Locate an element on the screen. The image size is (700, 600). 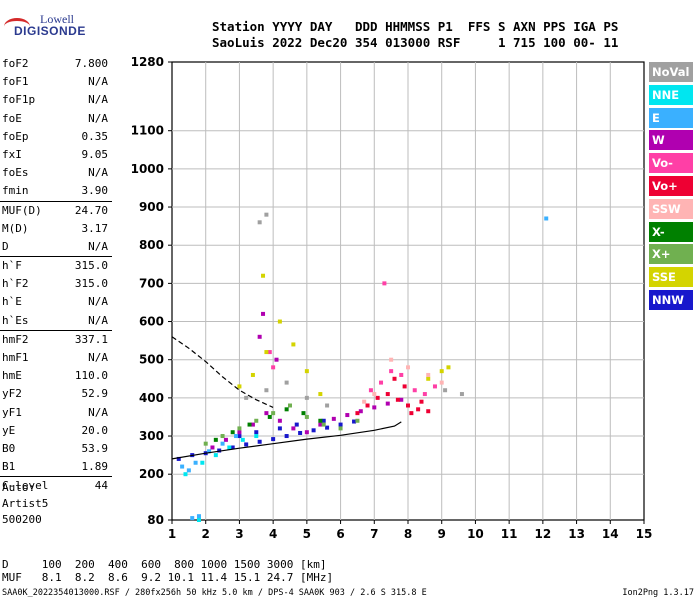
param-separator is located at coordinates (56, 257).